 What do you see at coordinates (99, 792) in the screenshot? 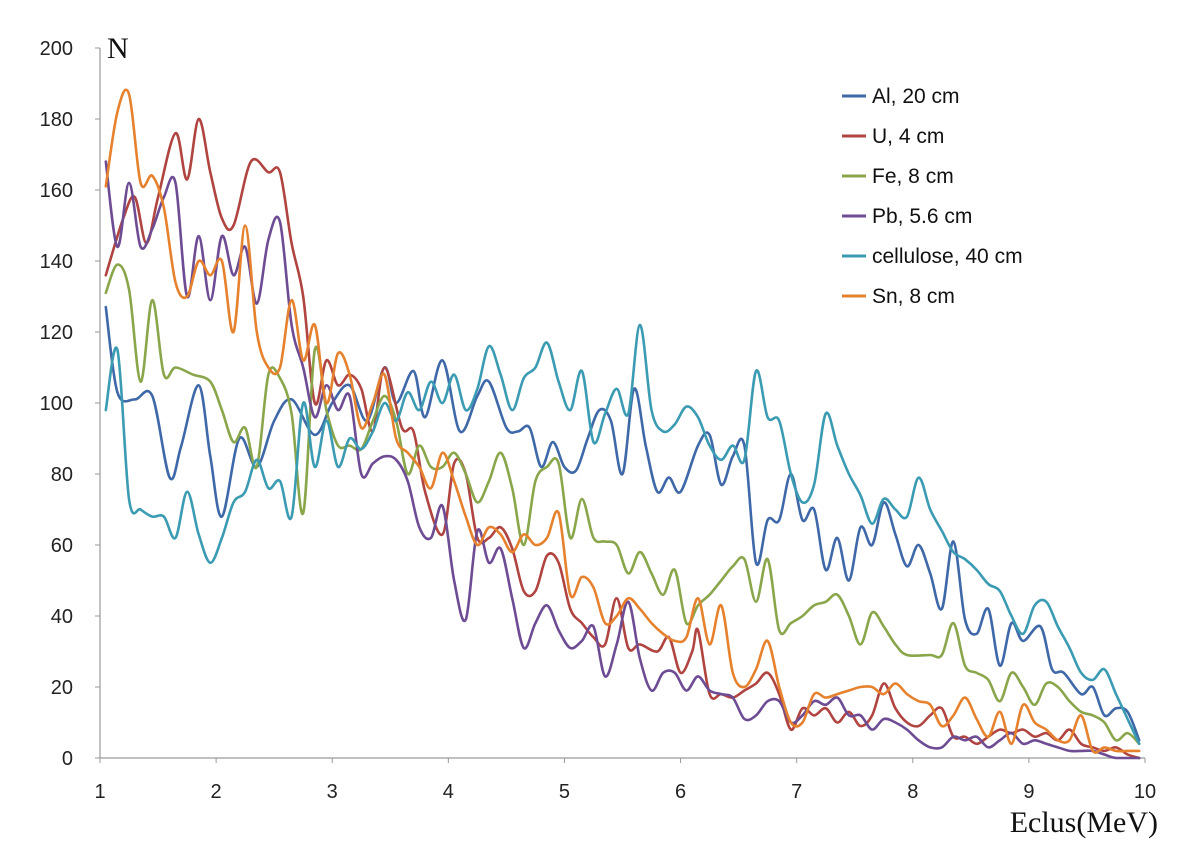
I see `x-tick-label: 1` at bounding box center [99, 792].